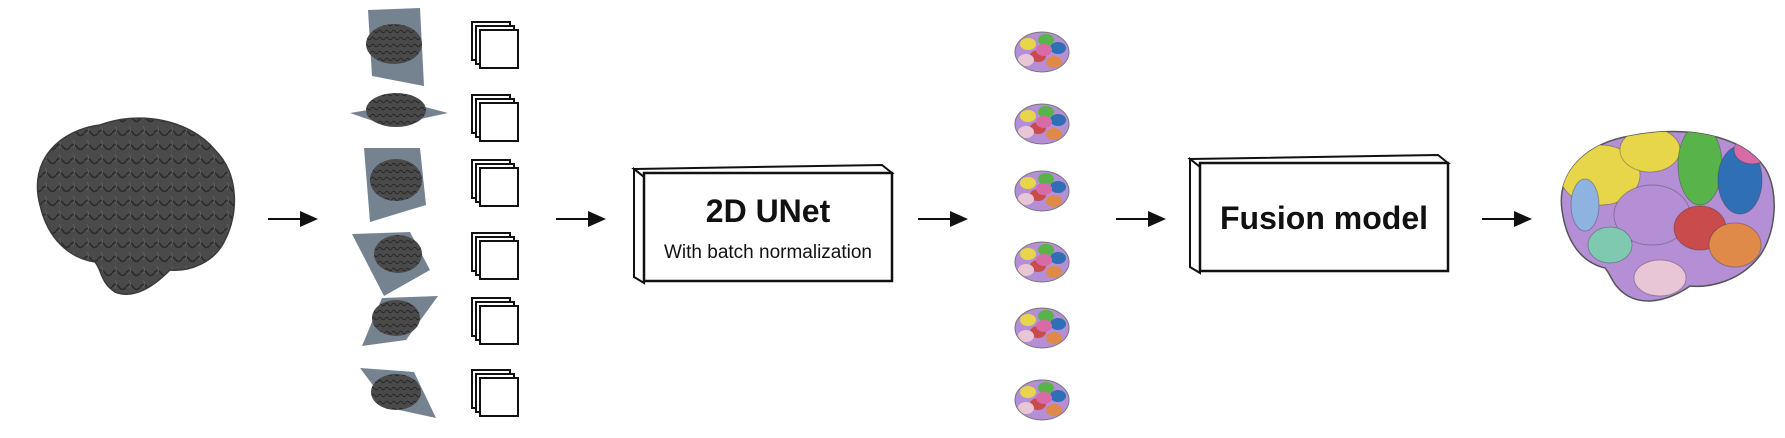 The height and width of the screenshot is (438, 1785). I want to click on segmentation-column, so click(1042, 226).